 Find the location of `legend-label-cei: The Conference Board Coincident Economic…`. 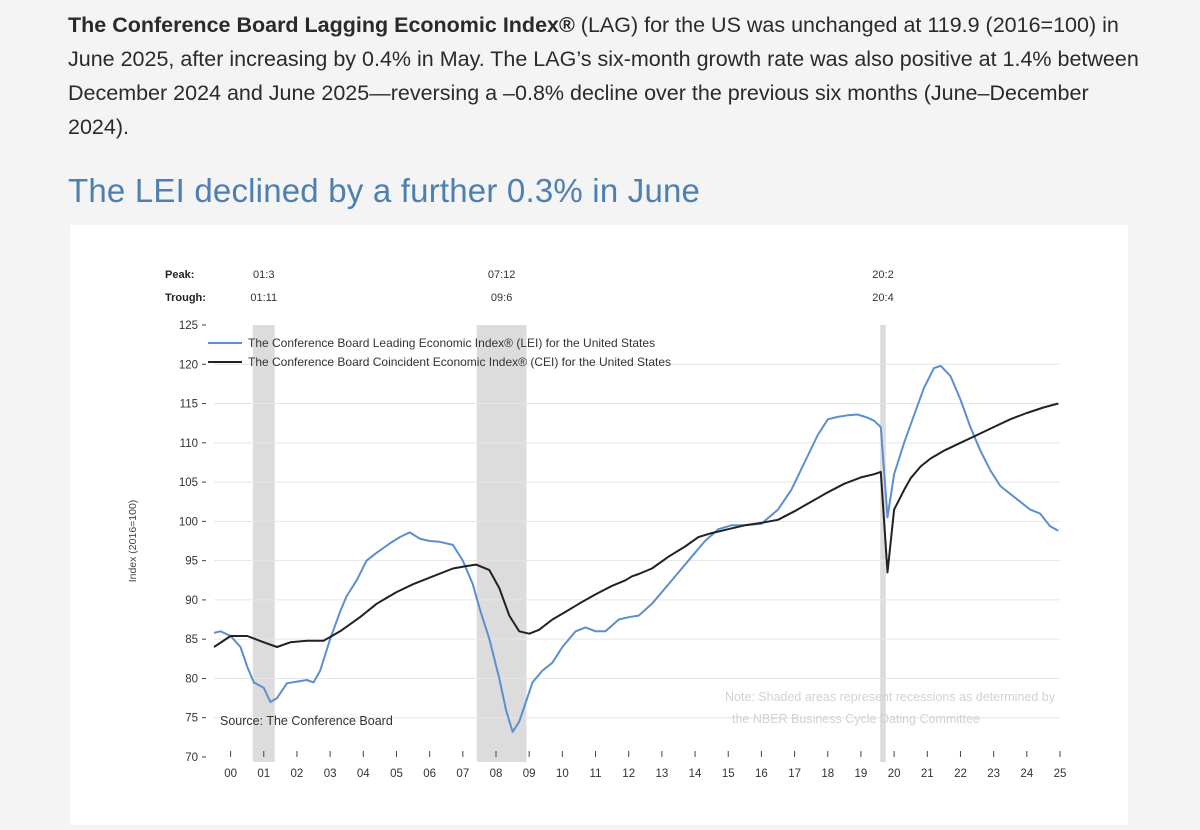

legend-label-cei: The Conference Board Coincident Economic… is located at coordinates (459, 362).